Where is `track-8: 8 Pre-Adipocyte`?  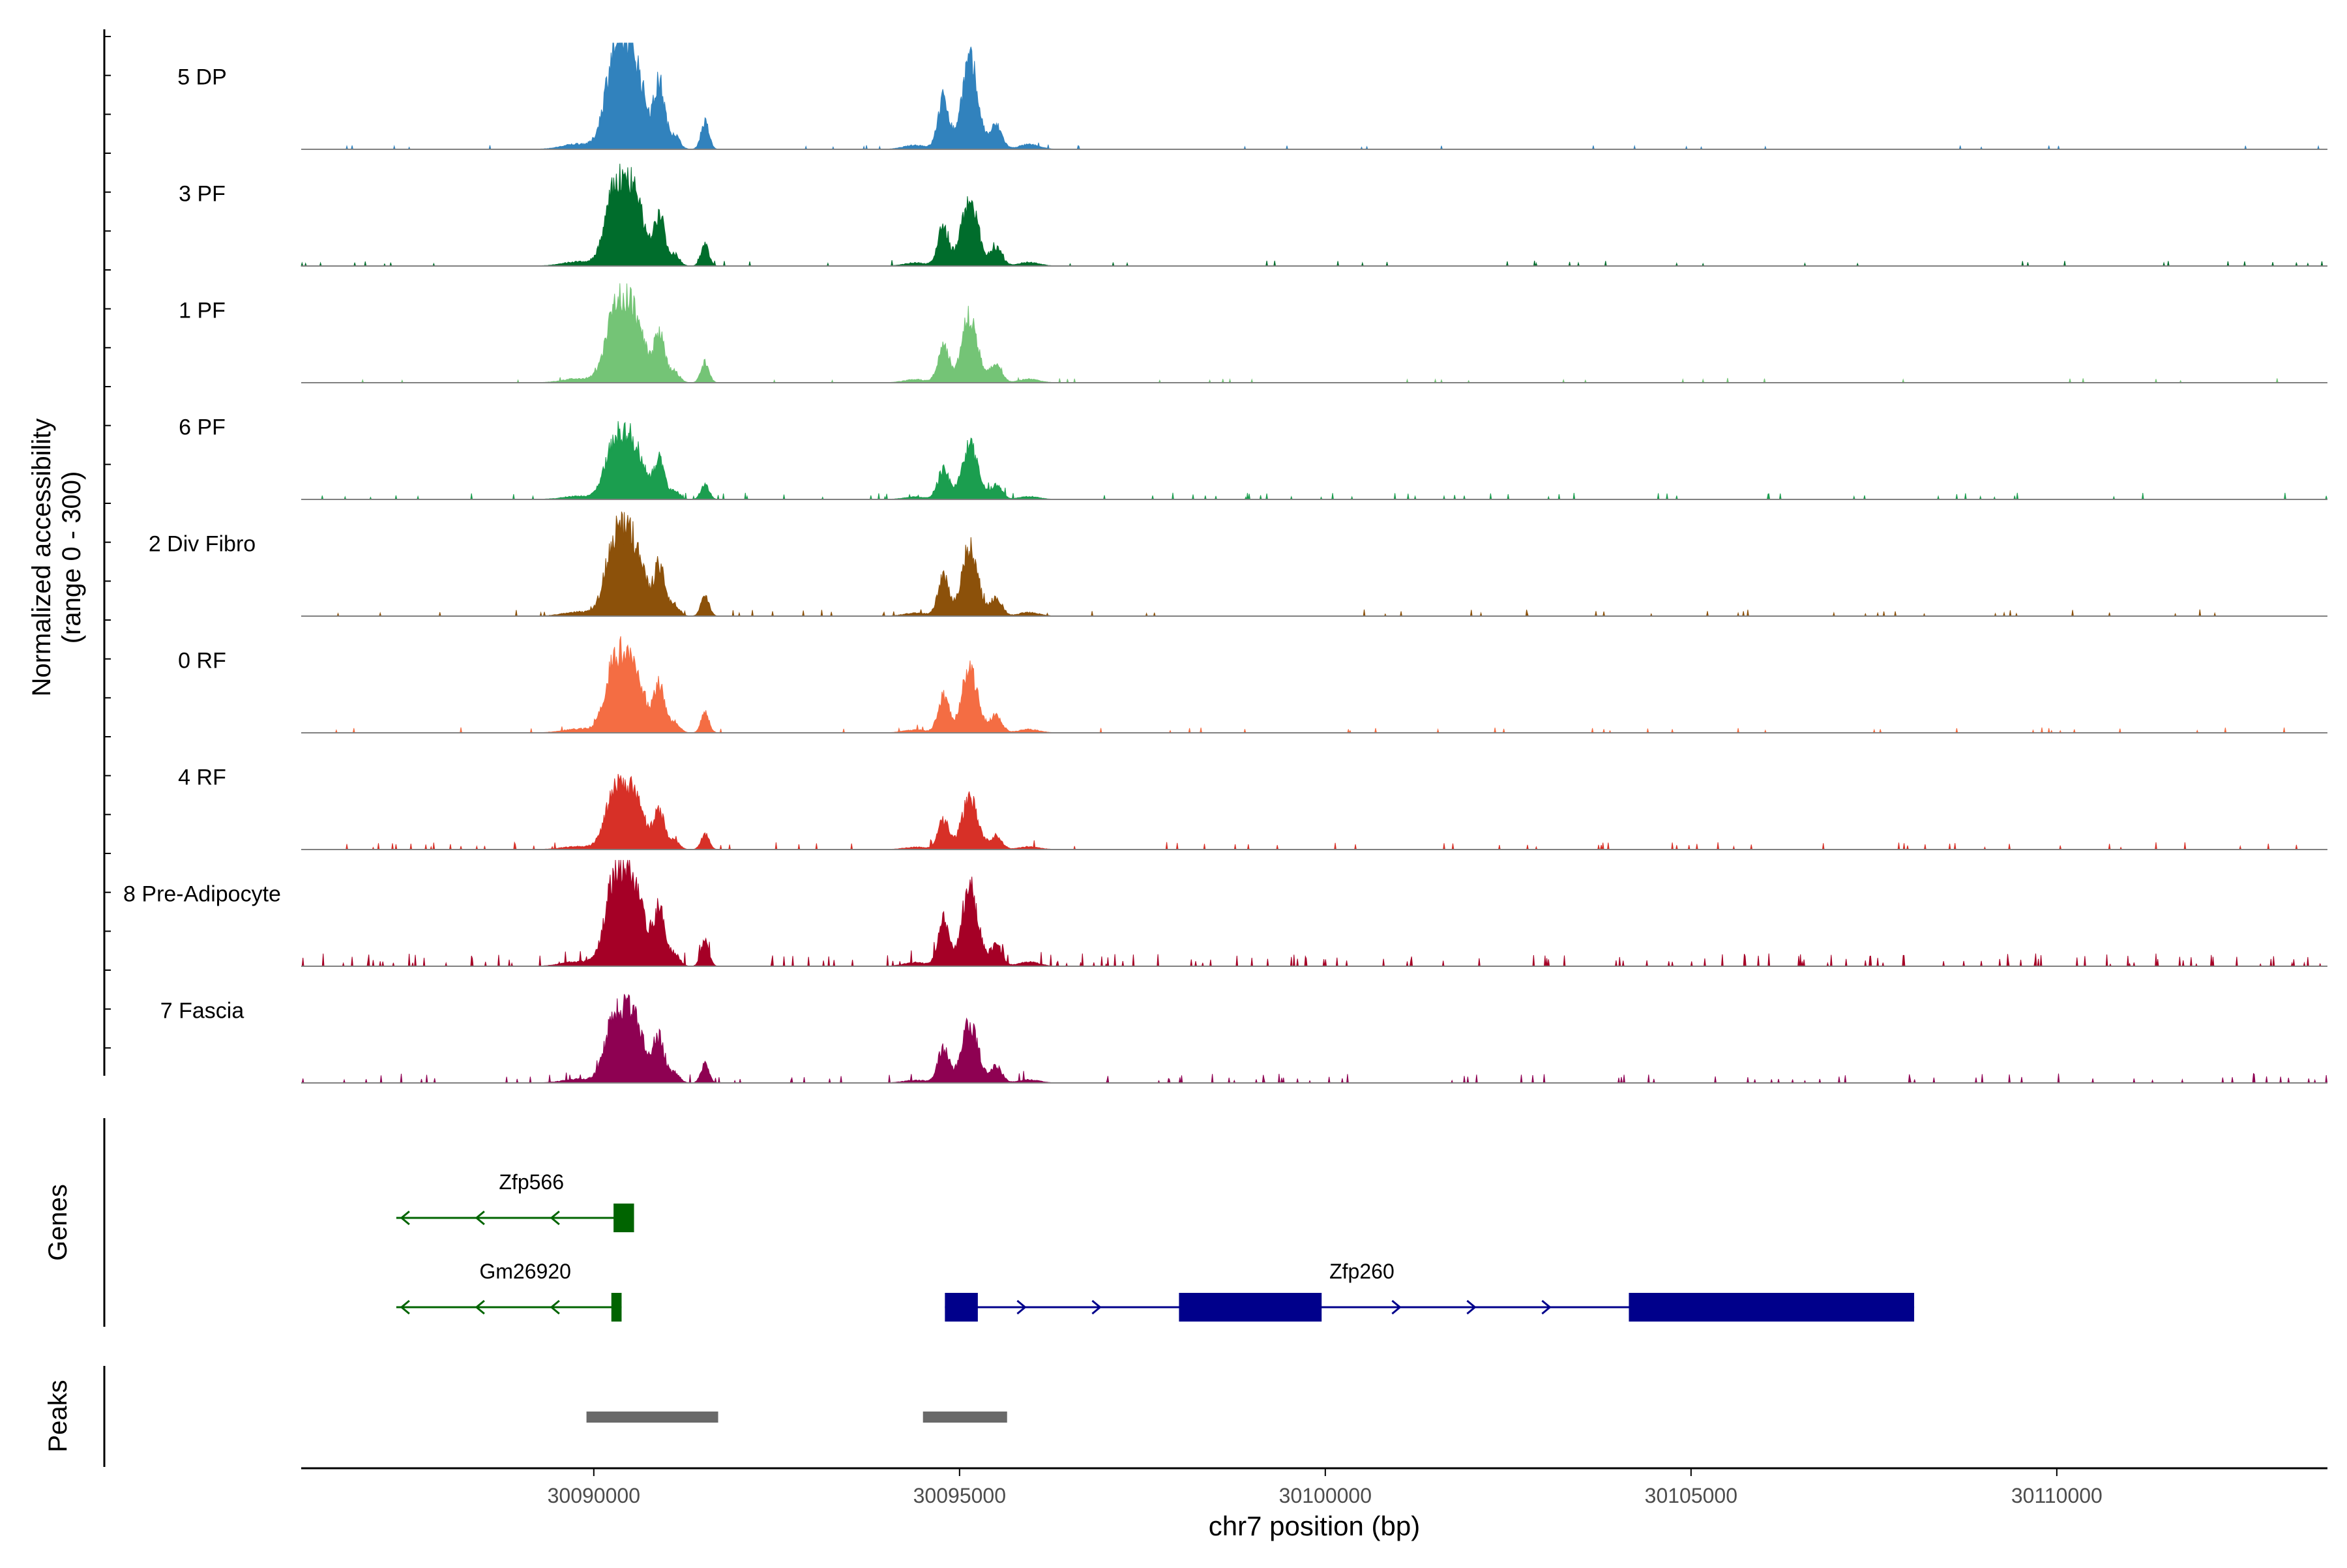
track-8: 8 Pre-Adipocyte is located at coordinates (1225, 913).